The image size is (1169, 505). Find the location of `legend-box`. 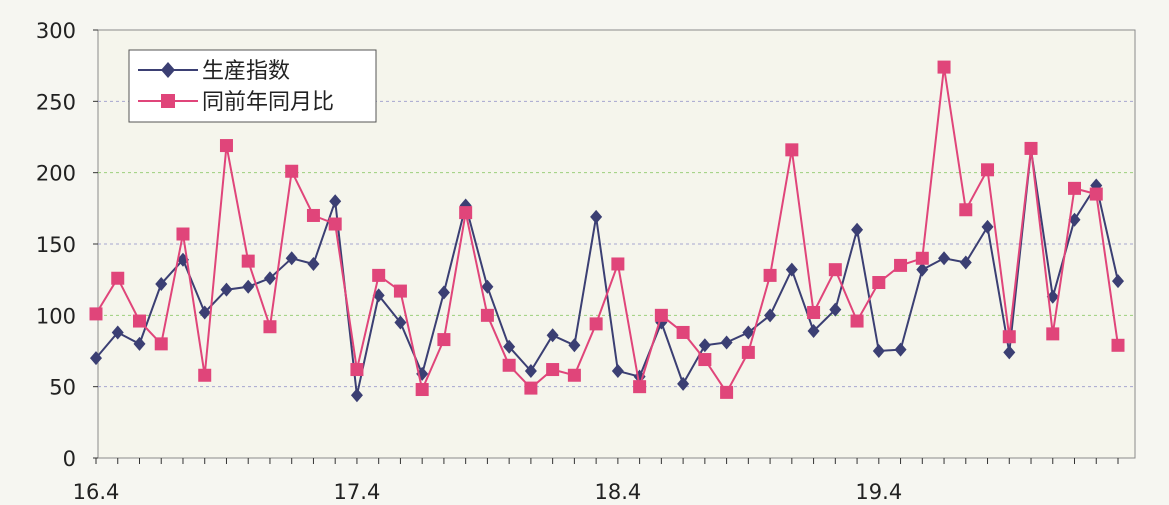

legend-box is located at coordinates (252, 86).